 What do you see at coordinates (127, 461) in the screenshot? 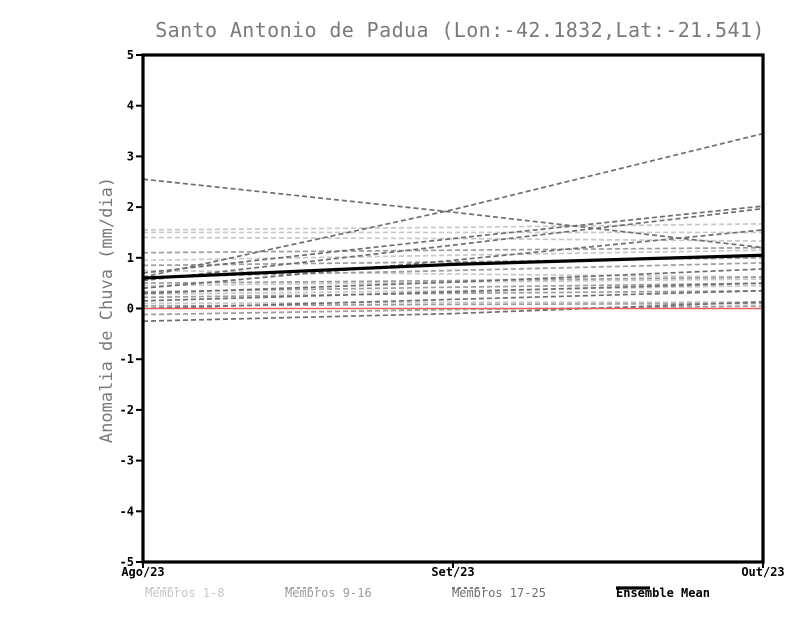
I see `y-tick-label: -3` at bounding box center [127, 461].